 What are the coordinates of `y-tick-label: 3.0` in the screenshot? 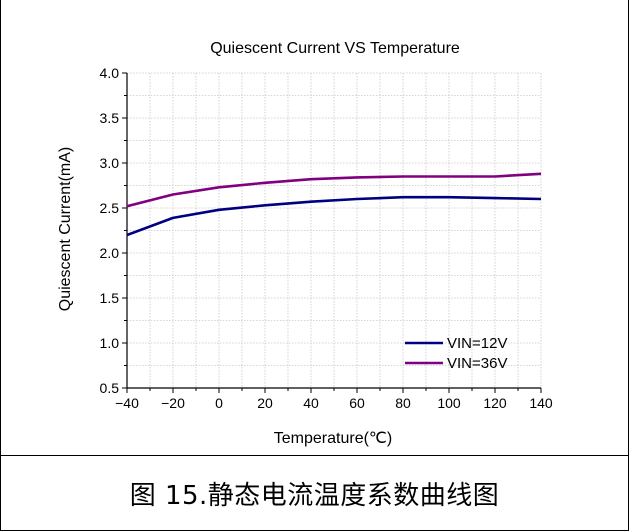 It's located at (110, 163).